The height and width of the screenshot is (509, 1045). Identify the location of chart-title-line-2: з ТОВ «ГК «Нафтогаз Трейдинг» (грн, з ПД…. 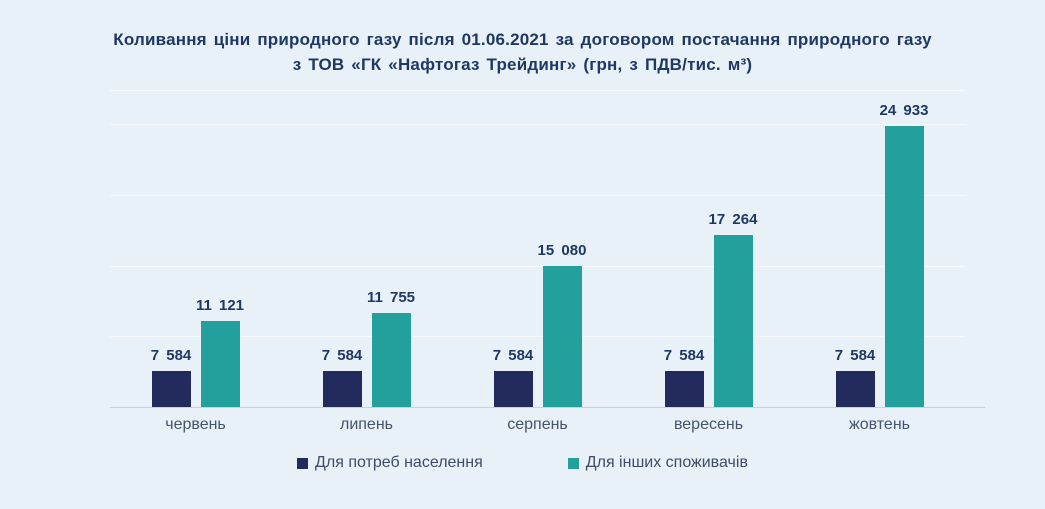
(522, 64).